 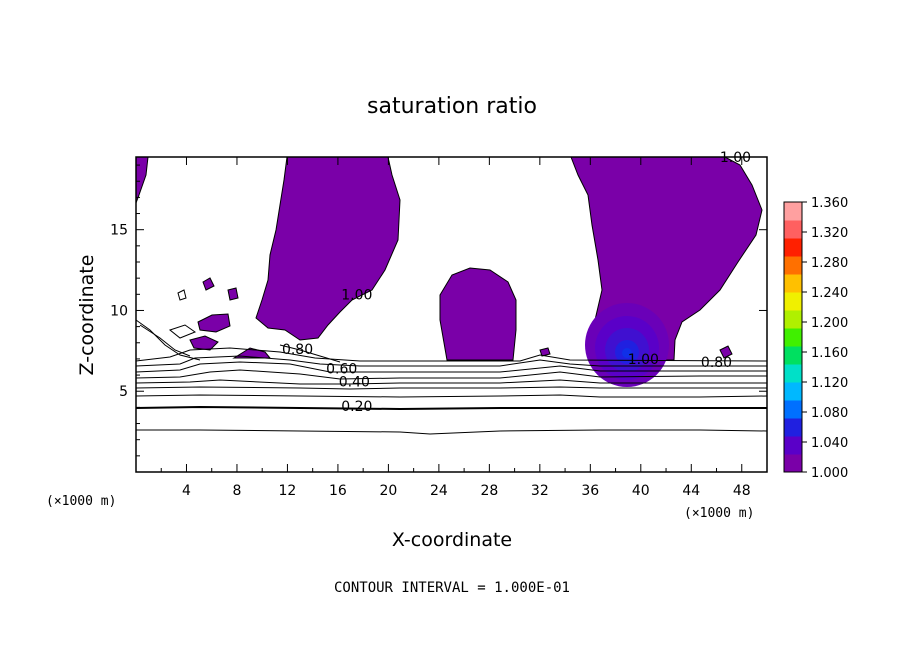 I want to click on colorbar-tick-label: 1.080, so click(x=829, y=413).